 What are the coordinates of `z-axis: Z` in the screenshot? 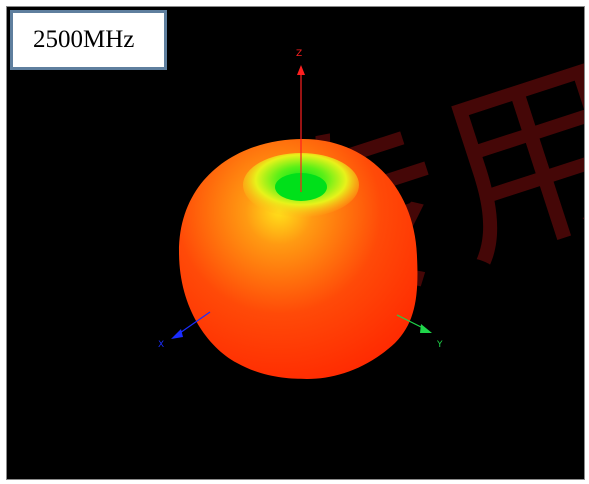 It's located at (300, 120).